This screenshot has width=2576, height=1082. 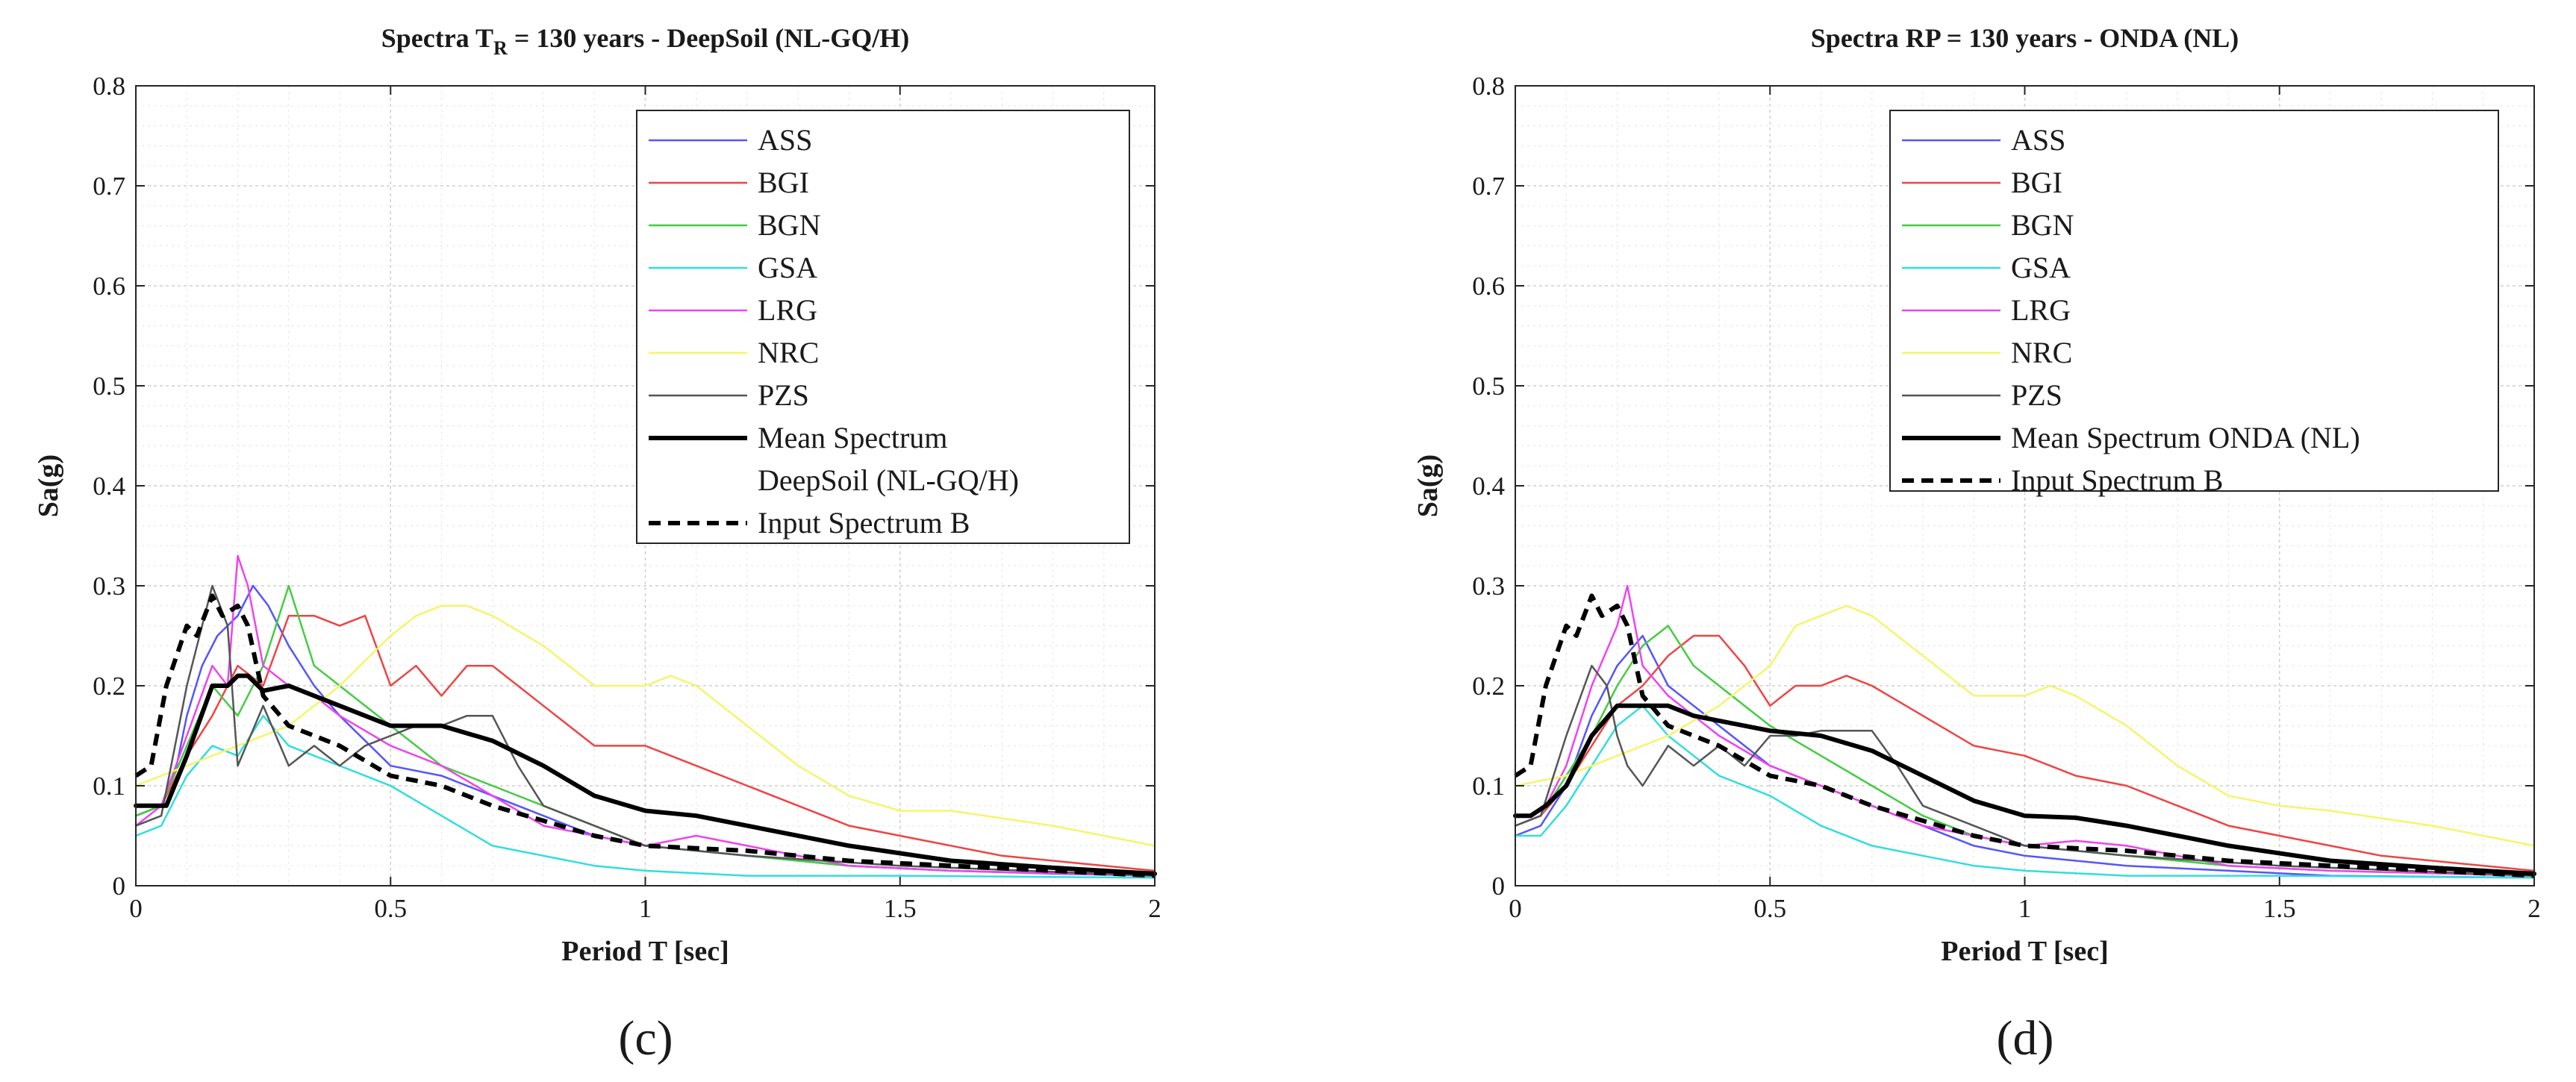 I want to click on legend-box, so click(x=2194, y=301).